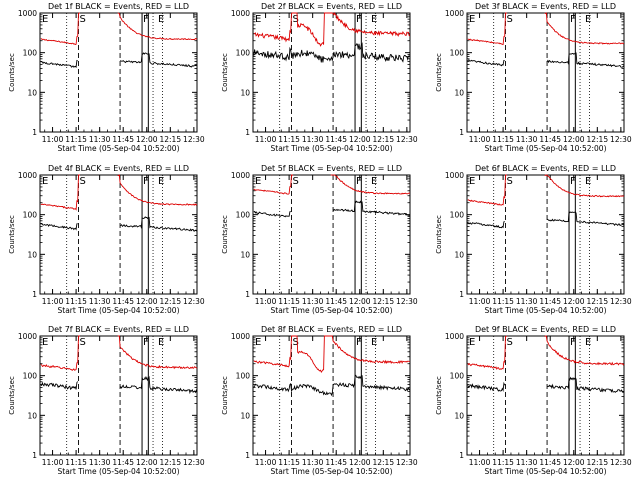 The height and width of the screenshot is (485, 640). I want to click on panel-title: Det 1f BLACK = Events, RED = LLD, so click(118, 6).